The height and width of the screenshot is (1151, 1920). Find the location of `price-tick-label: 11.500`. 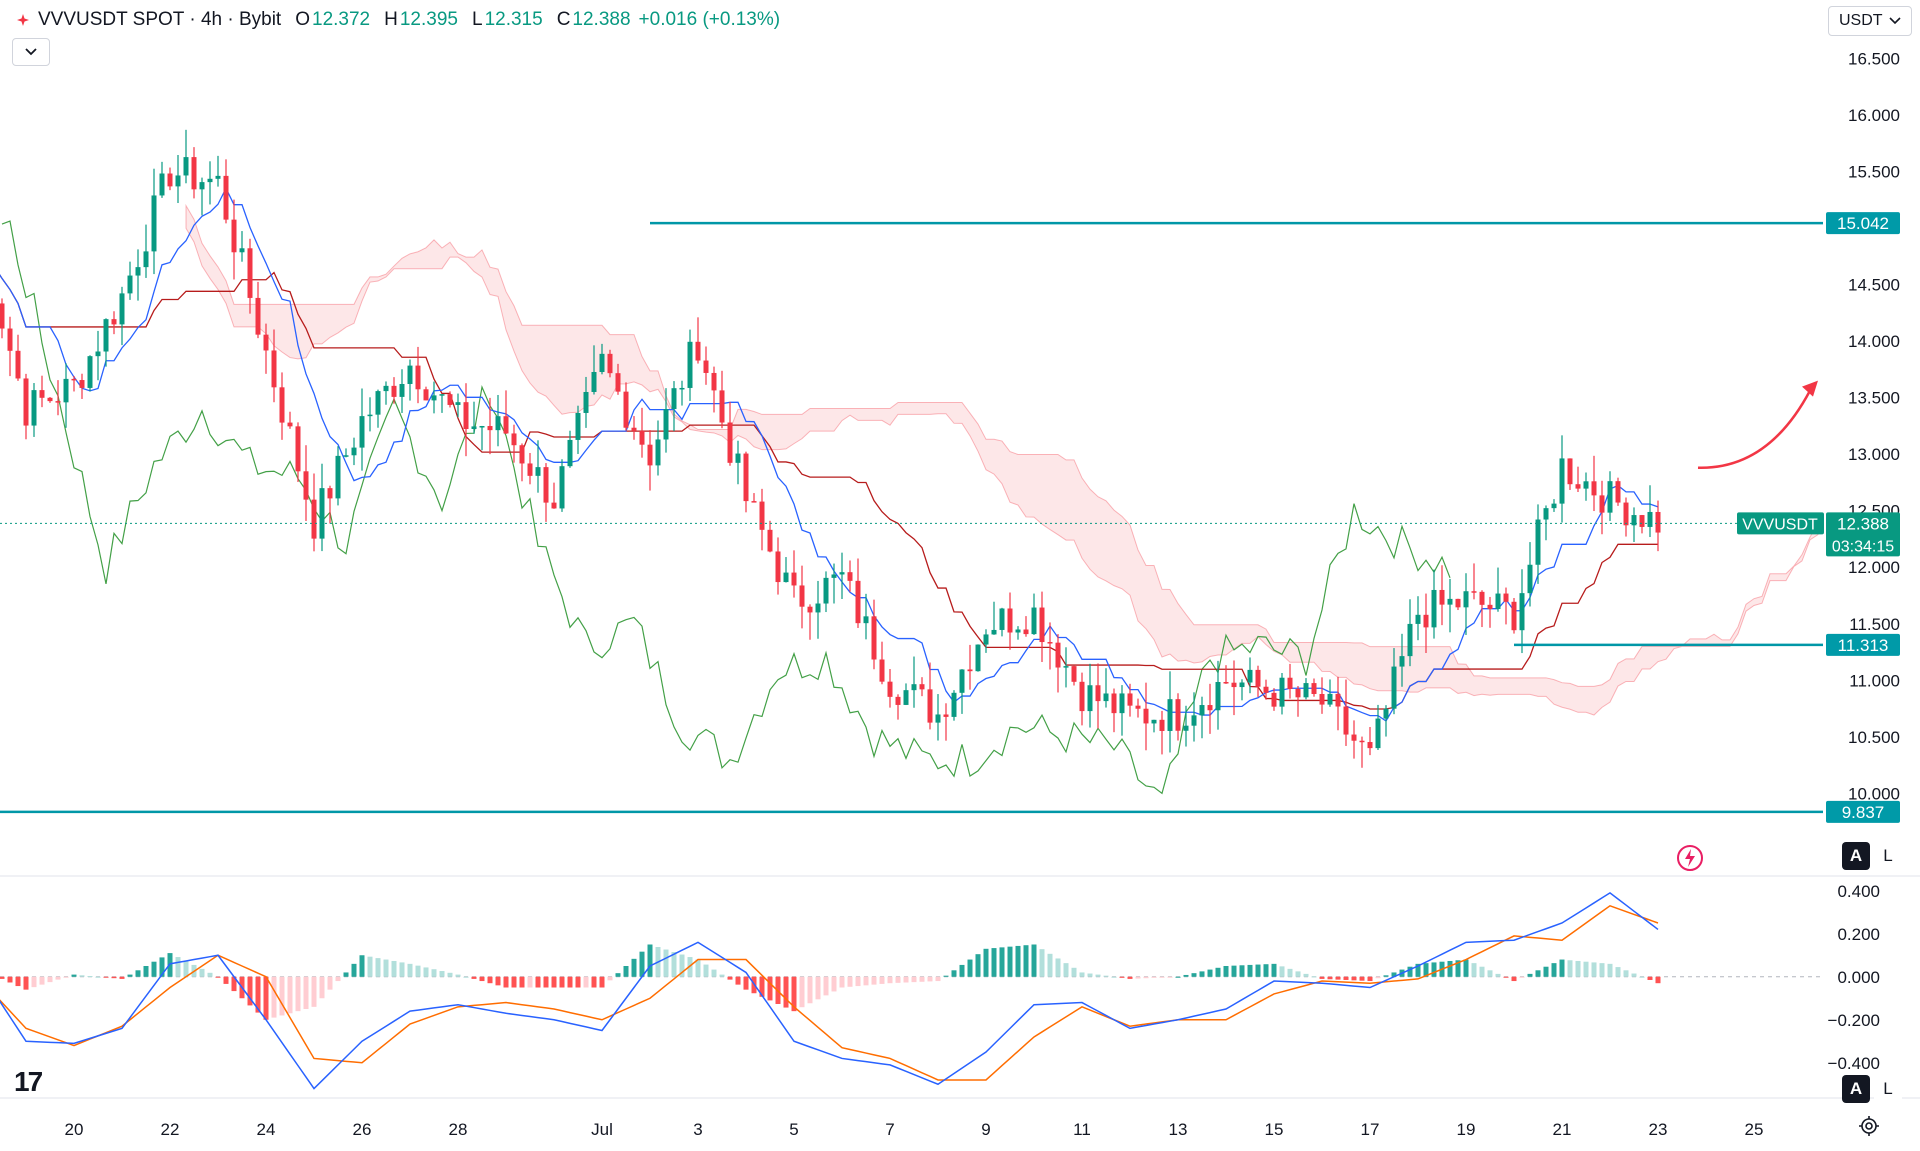

price-tick-label: 11.500 is located at coordinates (1874, 624).